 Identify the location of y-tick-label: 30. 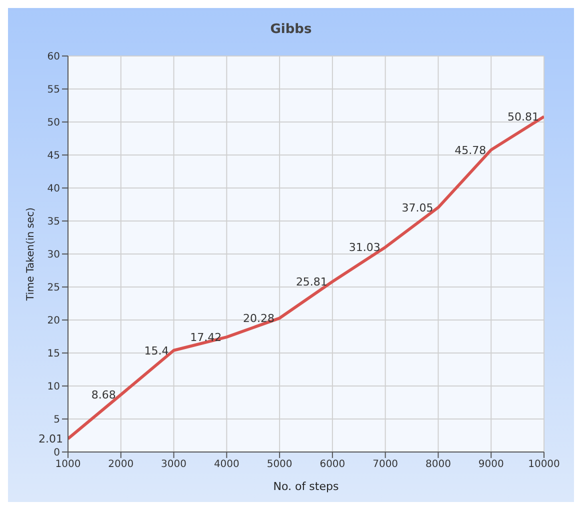
(53, 255).